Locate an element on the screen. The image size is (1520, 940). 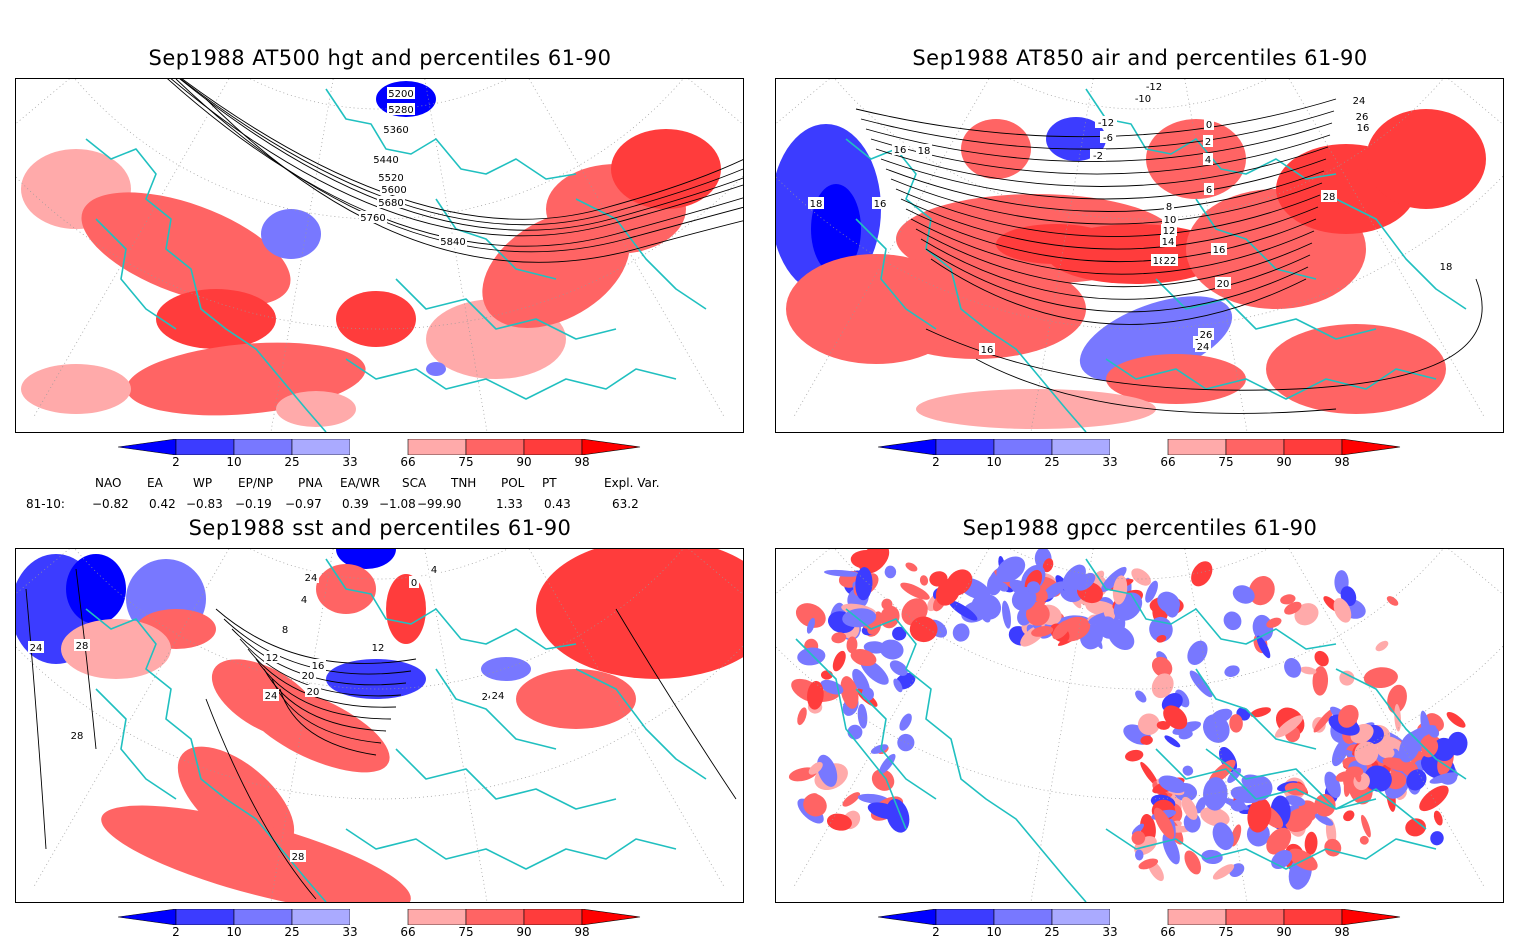
contour-label: 5840 is located at coordinates (452, 242).